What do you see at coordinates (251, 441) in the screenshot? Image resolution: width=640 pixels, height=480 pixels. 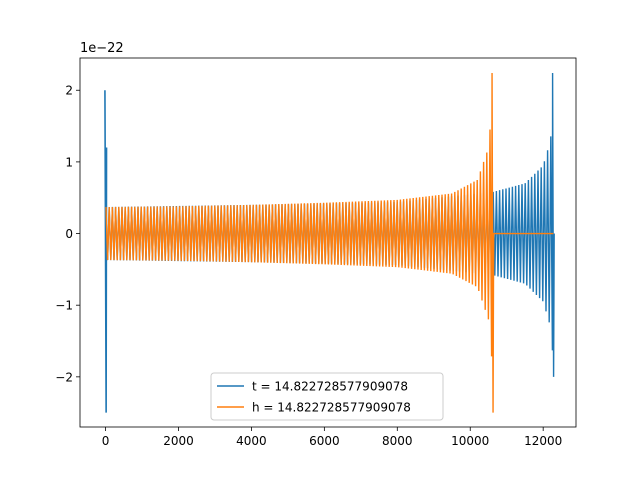 I see `x-tick-label: 4000` at bounding box center [251, 441].